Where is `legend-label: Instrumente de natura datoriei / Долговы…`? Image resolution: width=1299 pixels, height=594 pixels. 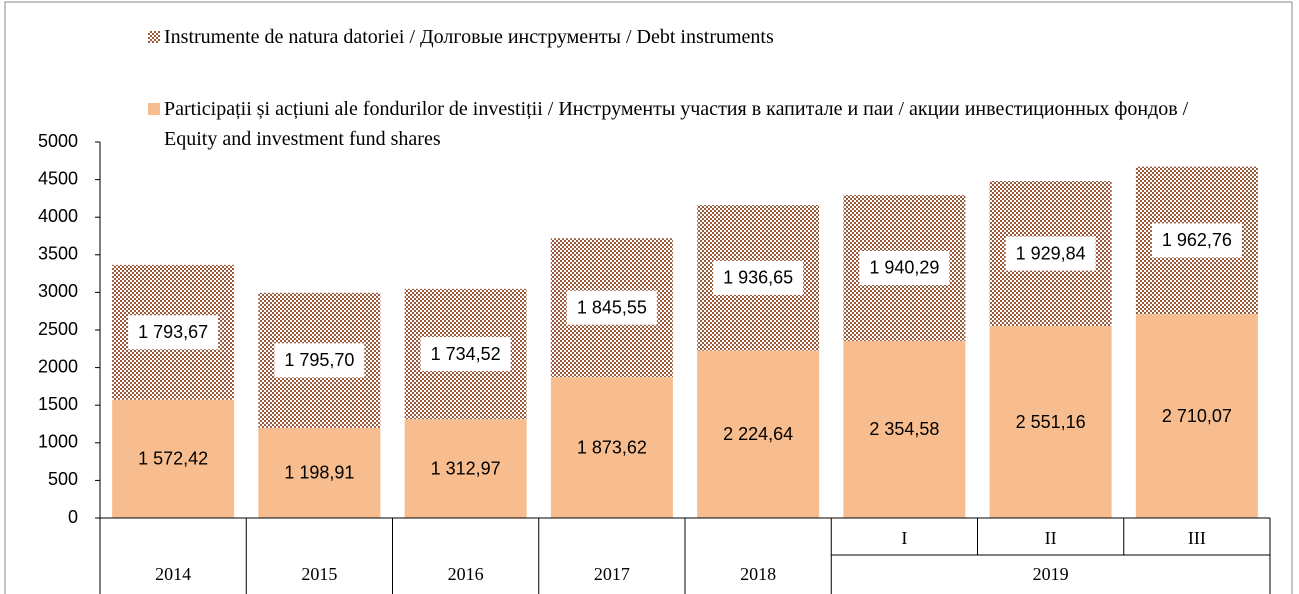
legend-label: Instrumente de natura datoriei / Долговы… is located at coordinates (469, 37).